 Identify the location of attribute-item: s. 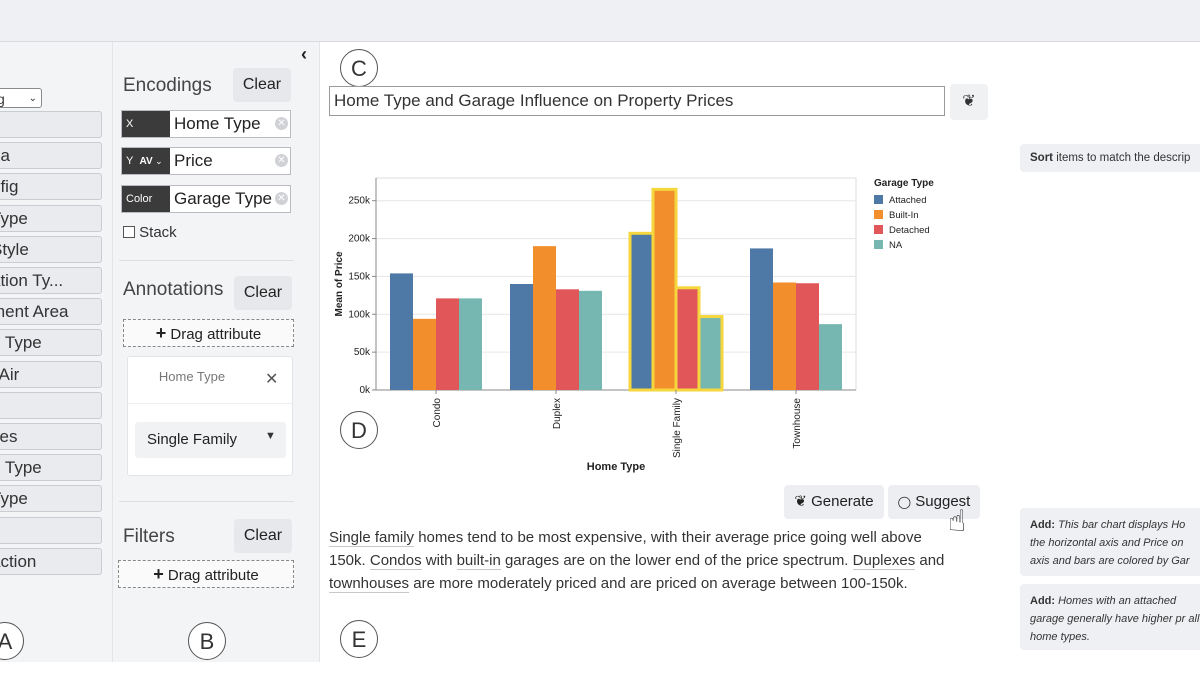
(51, 405).